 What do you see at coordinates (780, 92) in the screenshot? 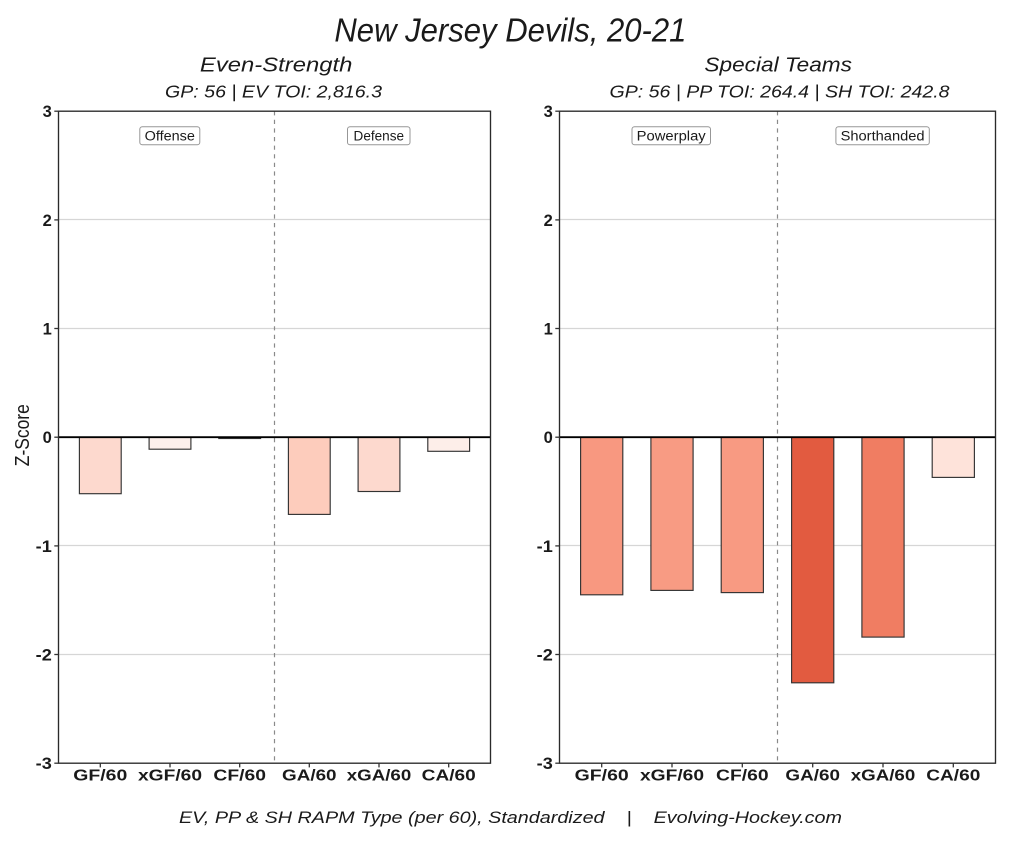
I see `svg-text:GP: 56 | PP TOI: 264.4 | SH TO: GP: 56 | PP TOI: 264.4 | SH TOI: 242.8` at bounding box center [780, 92].